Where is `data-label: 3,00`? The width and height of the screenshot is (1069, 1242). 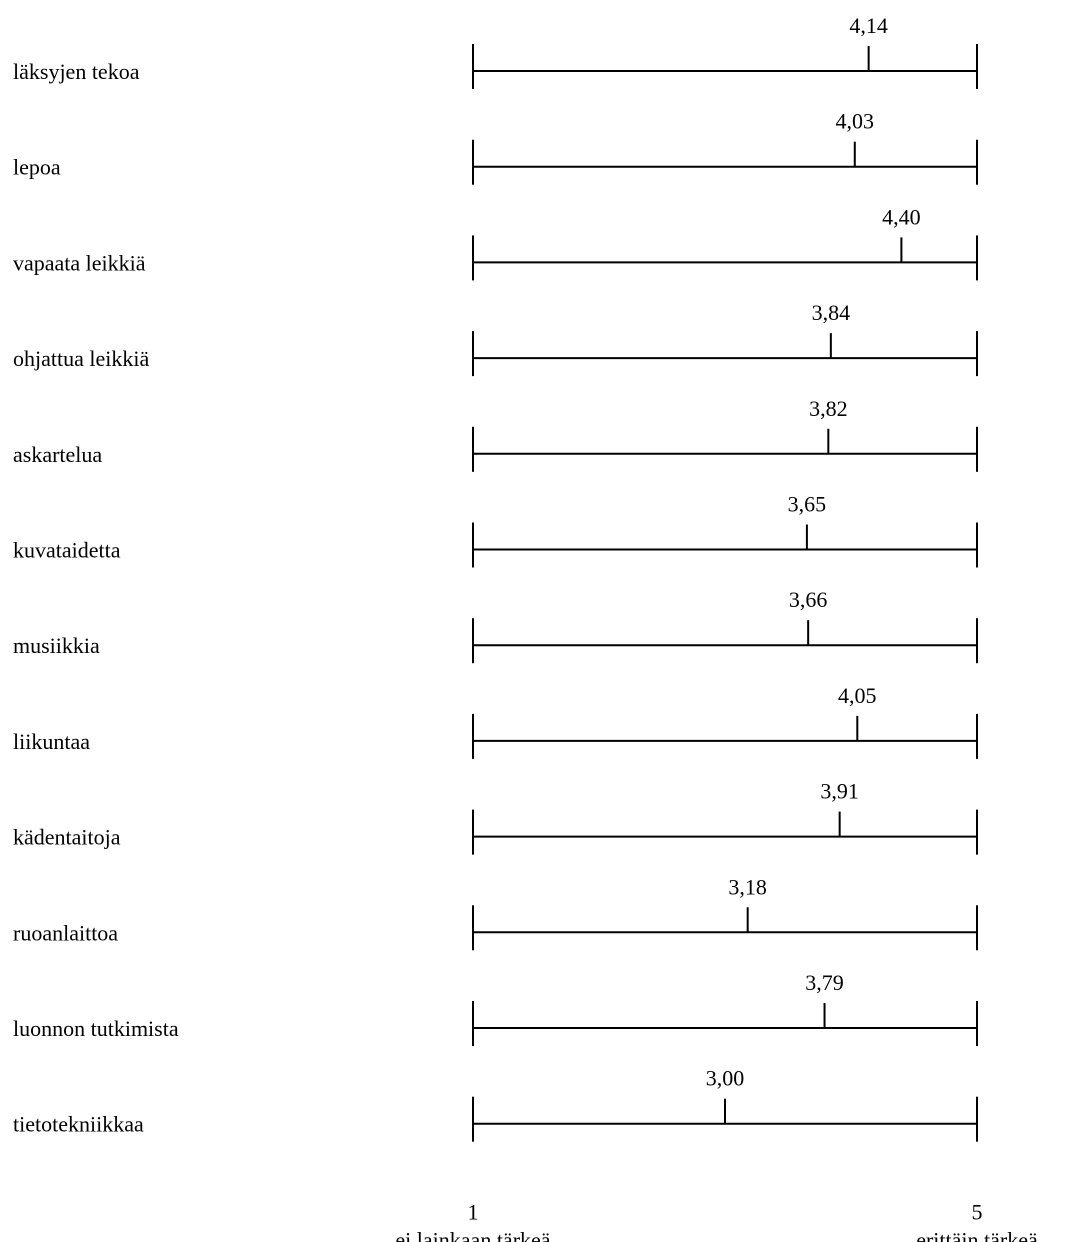
data-label: 3,00 is located at coordinates (725, 1078).